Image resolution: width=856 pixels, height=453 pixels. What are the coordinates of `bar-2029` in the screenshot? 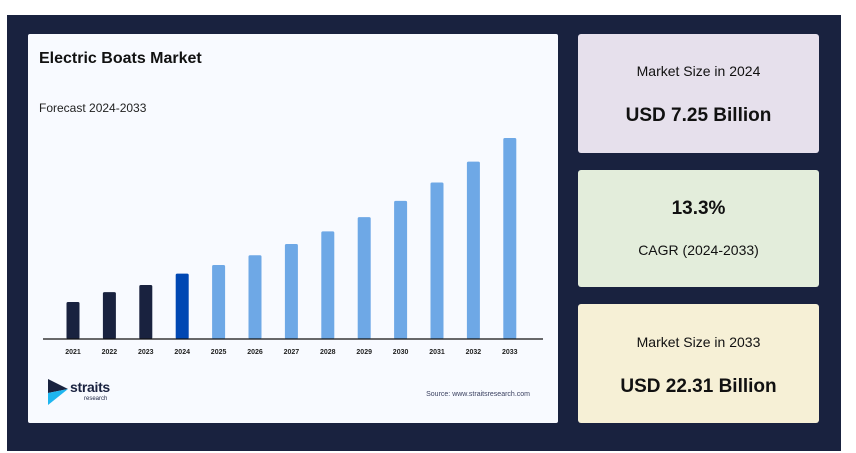 It's located at (364, 278).